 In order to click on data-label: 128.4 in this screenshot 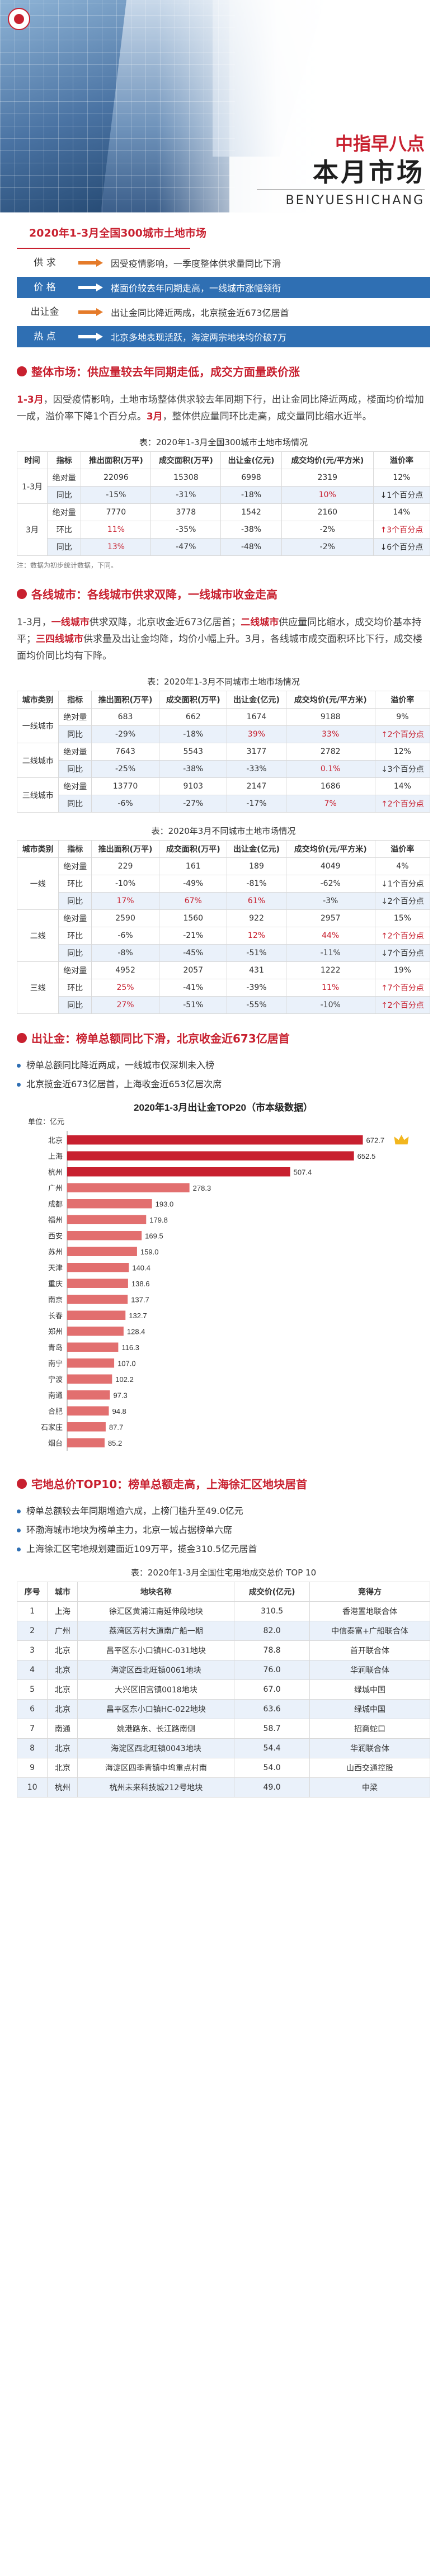, I will do `click(136, 1331)`.